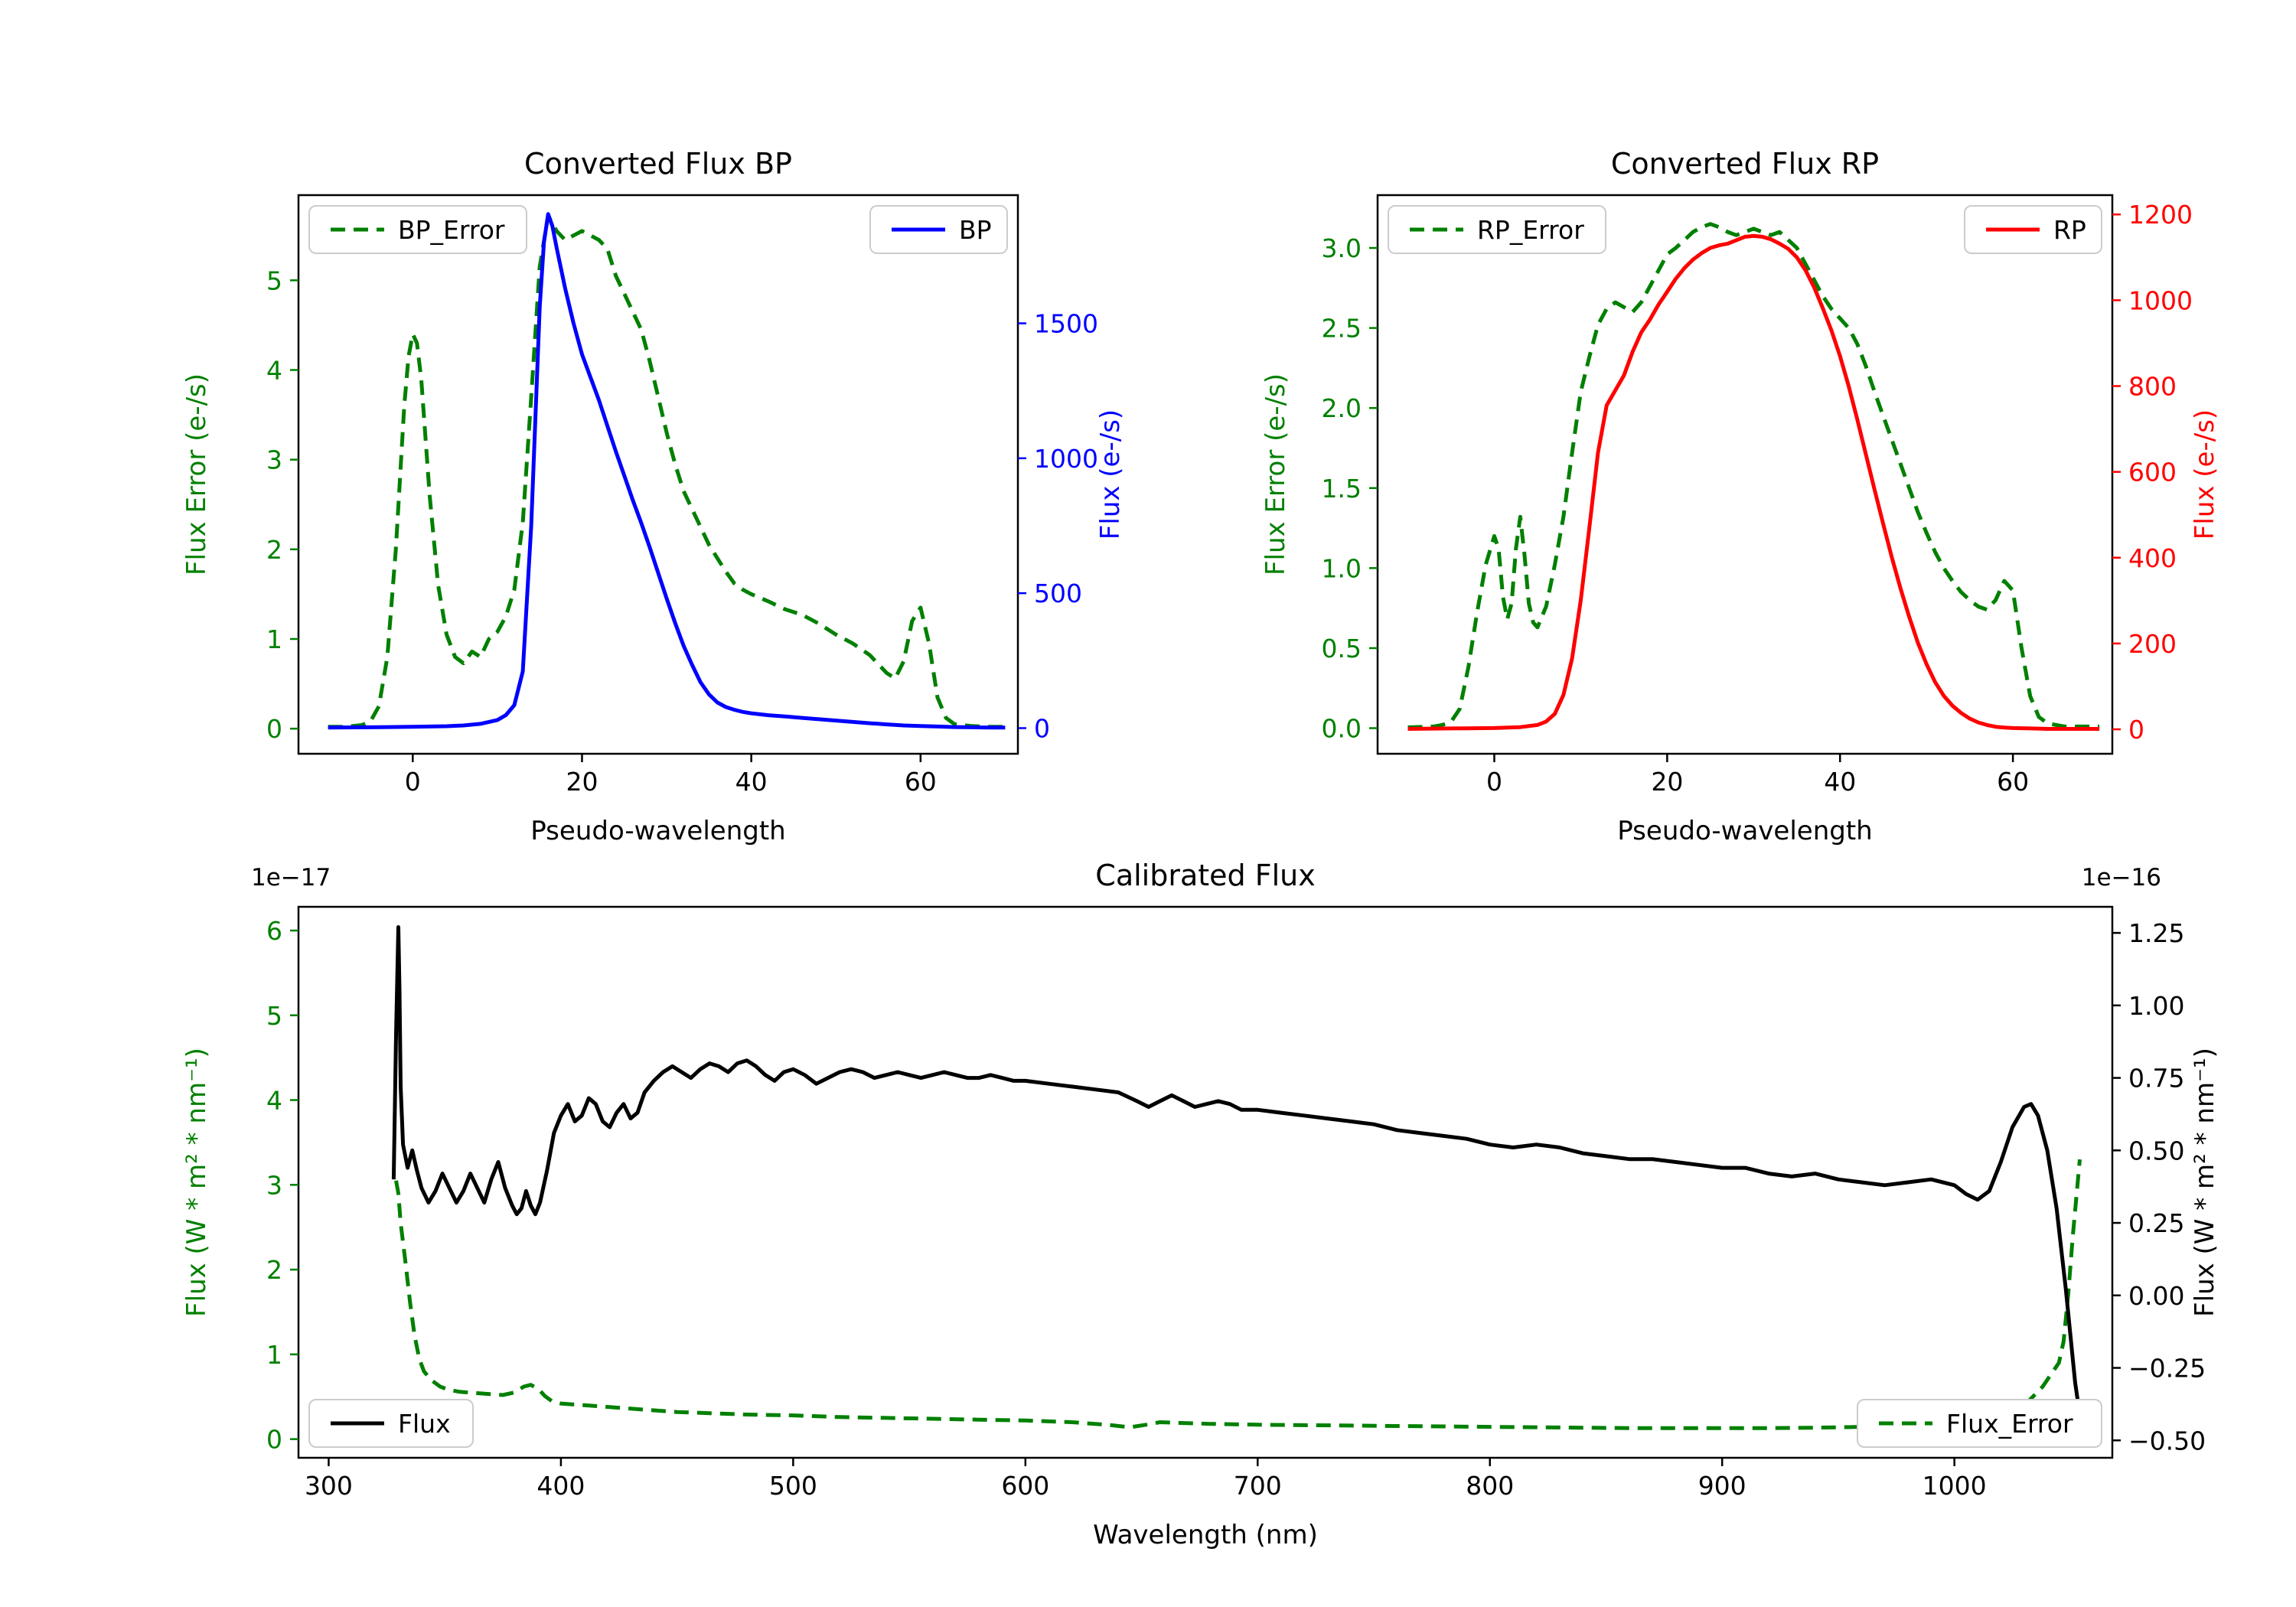 The image size is (2296, 1607). I want to click on calibrated-left-tick-label: 1, so click(274, 1355).